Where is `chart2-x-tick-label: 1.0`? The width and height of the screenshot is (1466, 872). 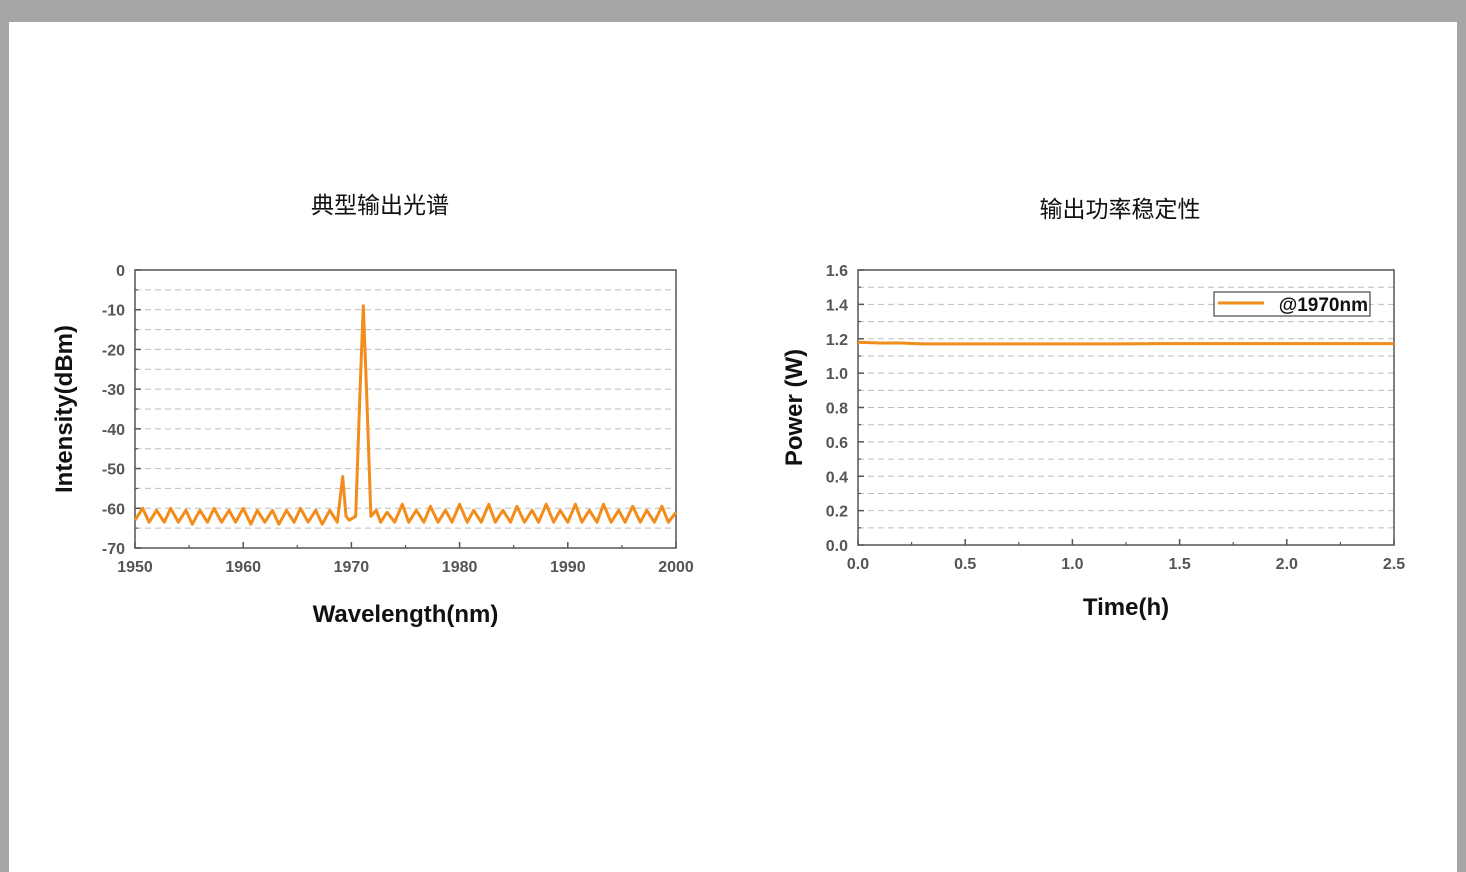
chart2-x-tick-label: 1.0 is located at coordinates (1072, 564).